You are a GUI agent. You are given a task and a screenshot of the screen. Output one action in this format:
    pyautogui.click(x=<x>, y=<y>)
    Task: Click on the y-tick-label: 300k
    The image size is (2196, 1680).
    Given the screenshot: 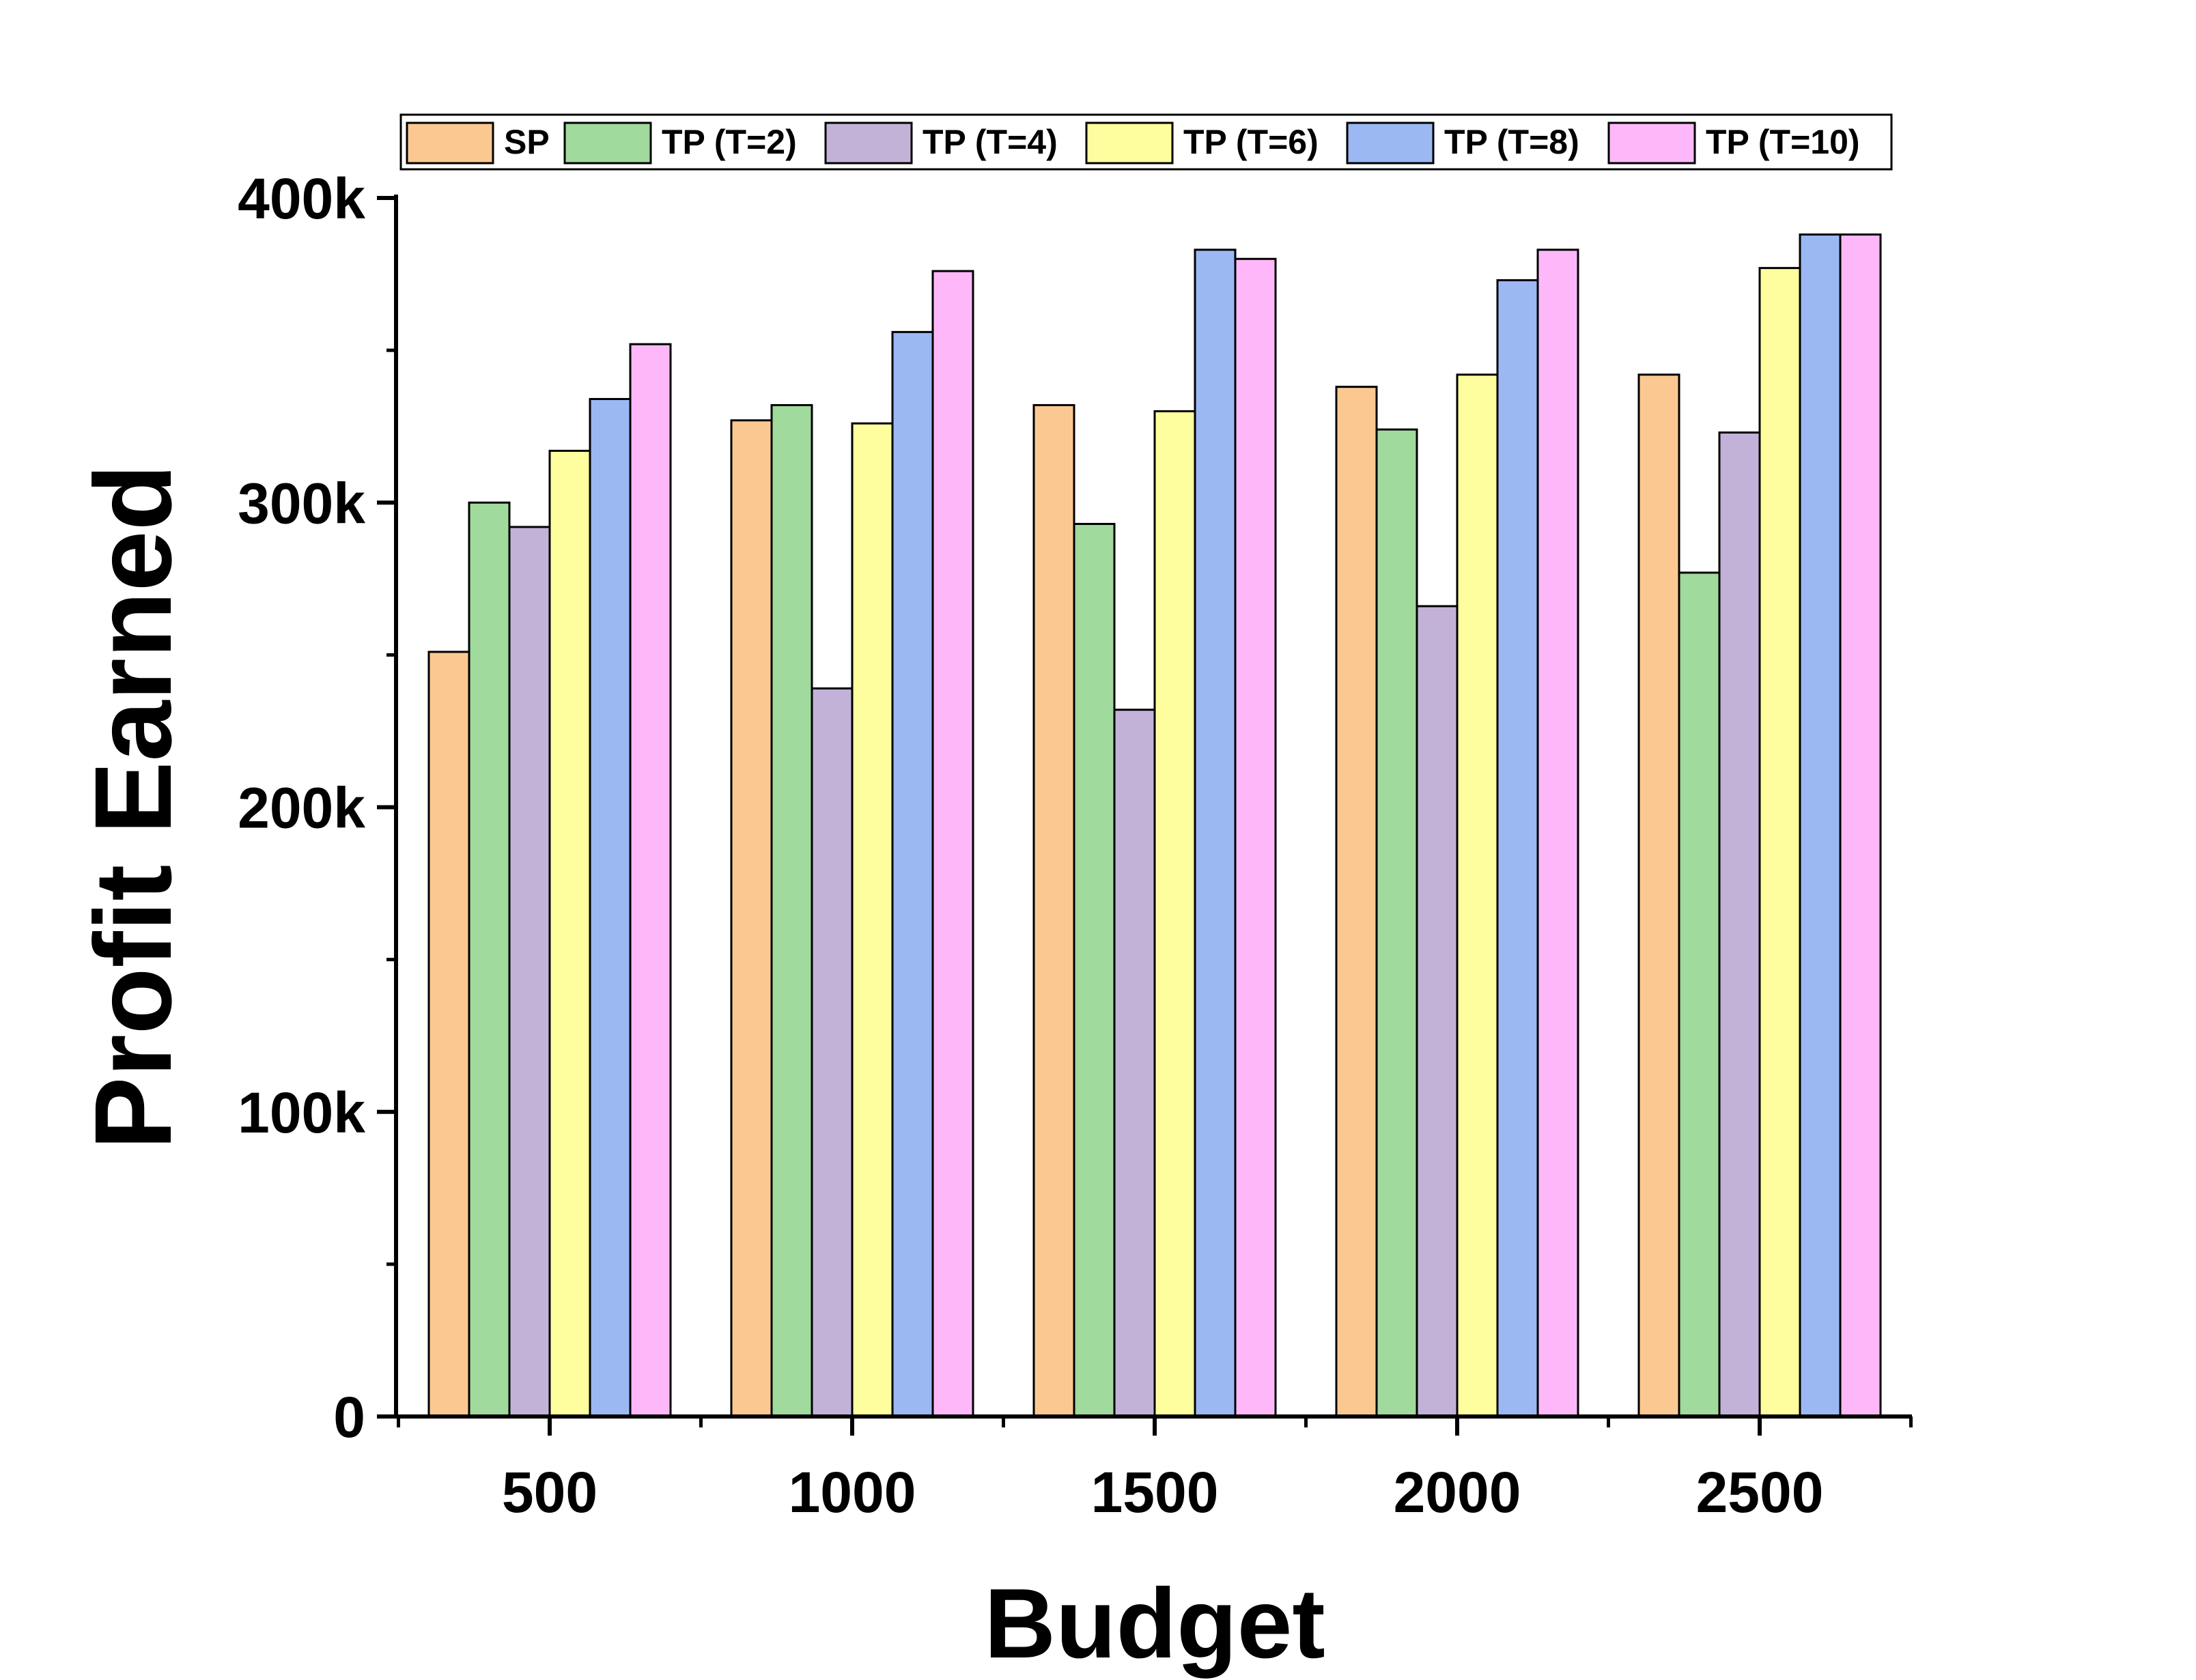 What is the action you would take?
    pyautogui.click(x=302, y=503)
    